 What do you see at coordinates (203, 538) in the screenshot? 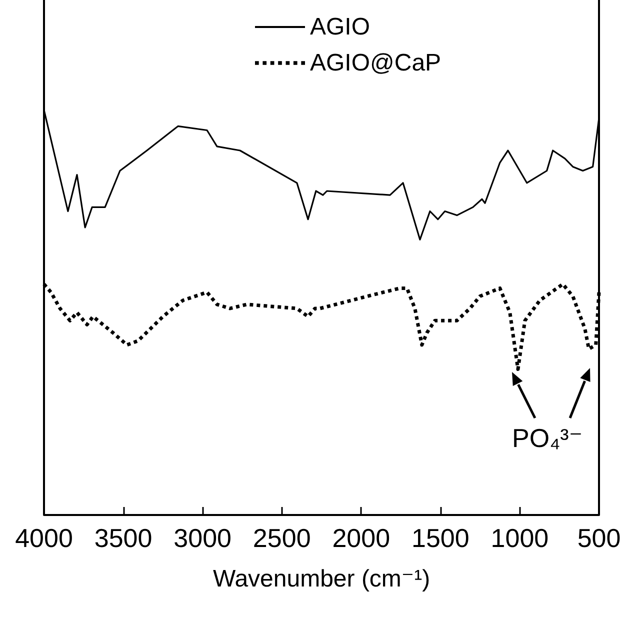
I see `x-tick-label: 3000` at bounding box center [203, 538].